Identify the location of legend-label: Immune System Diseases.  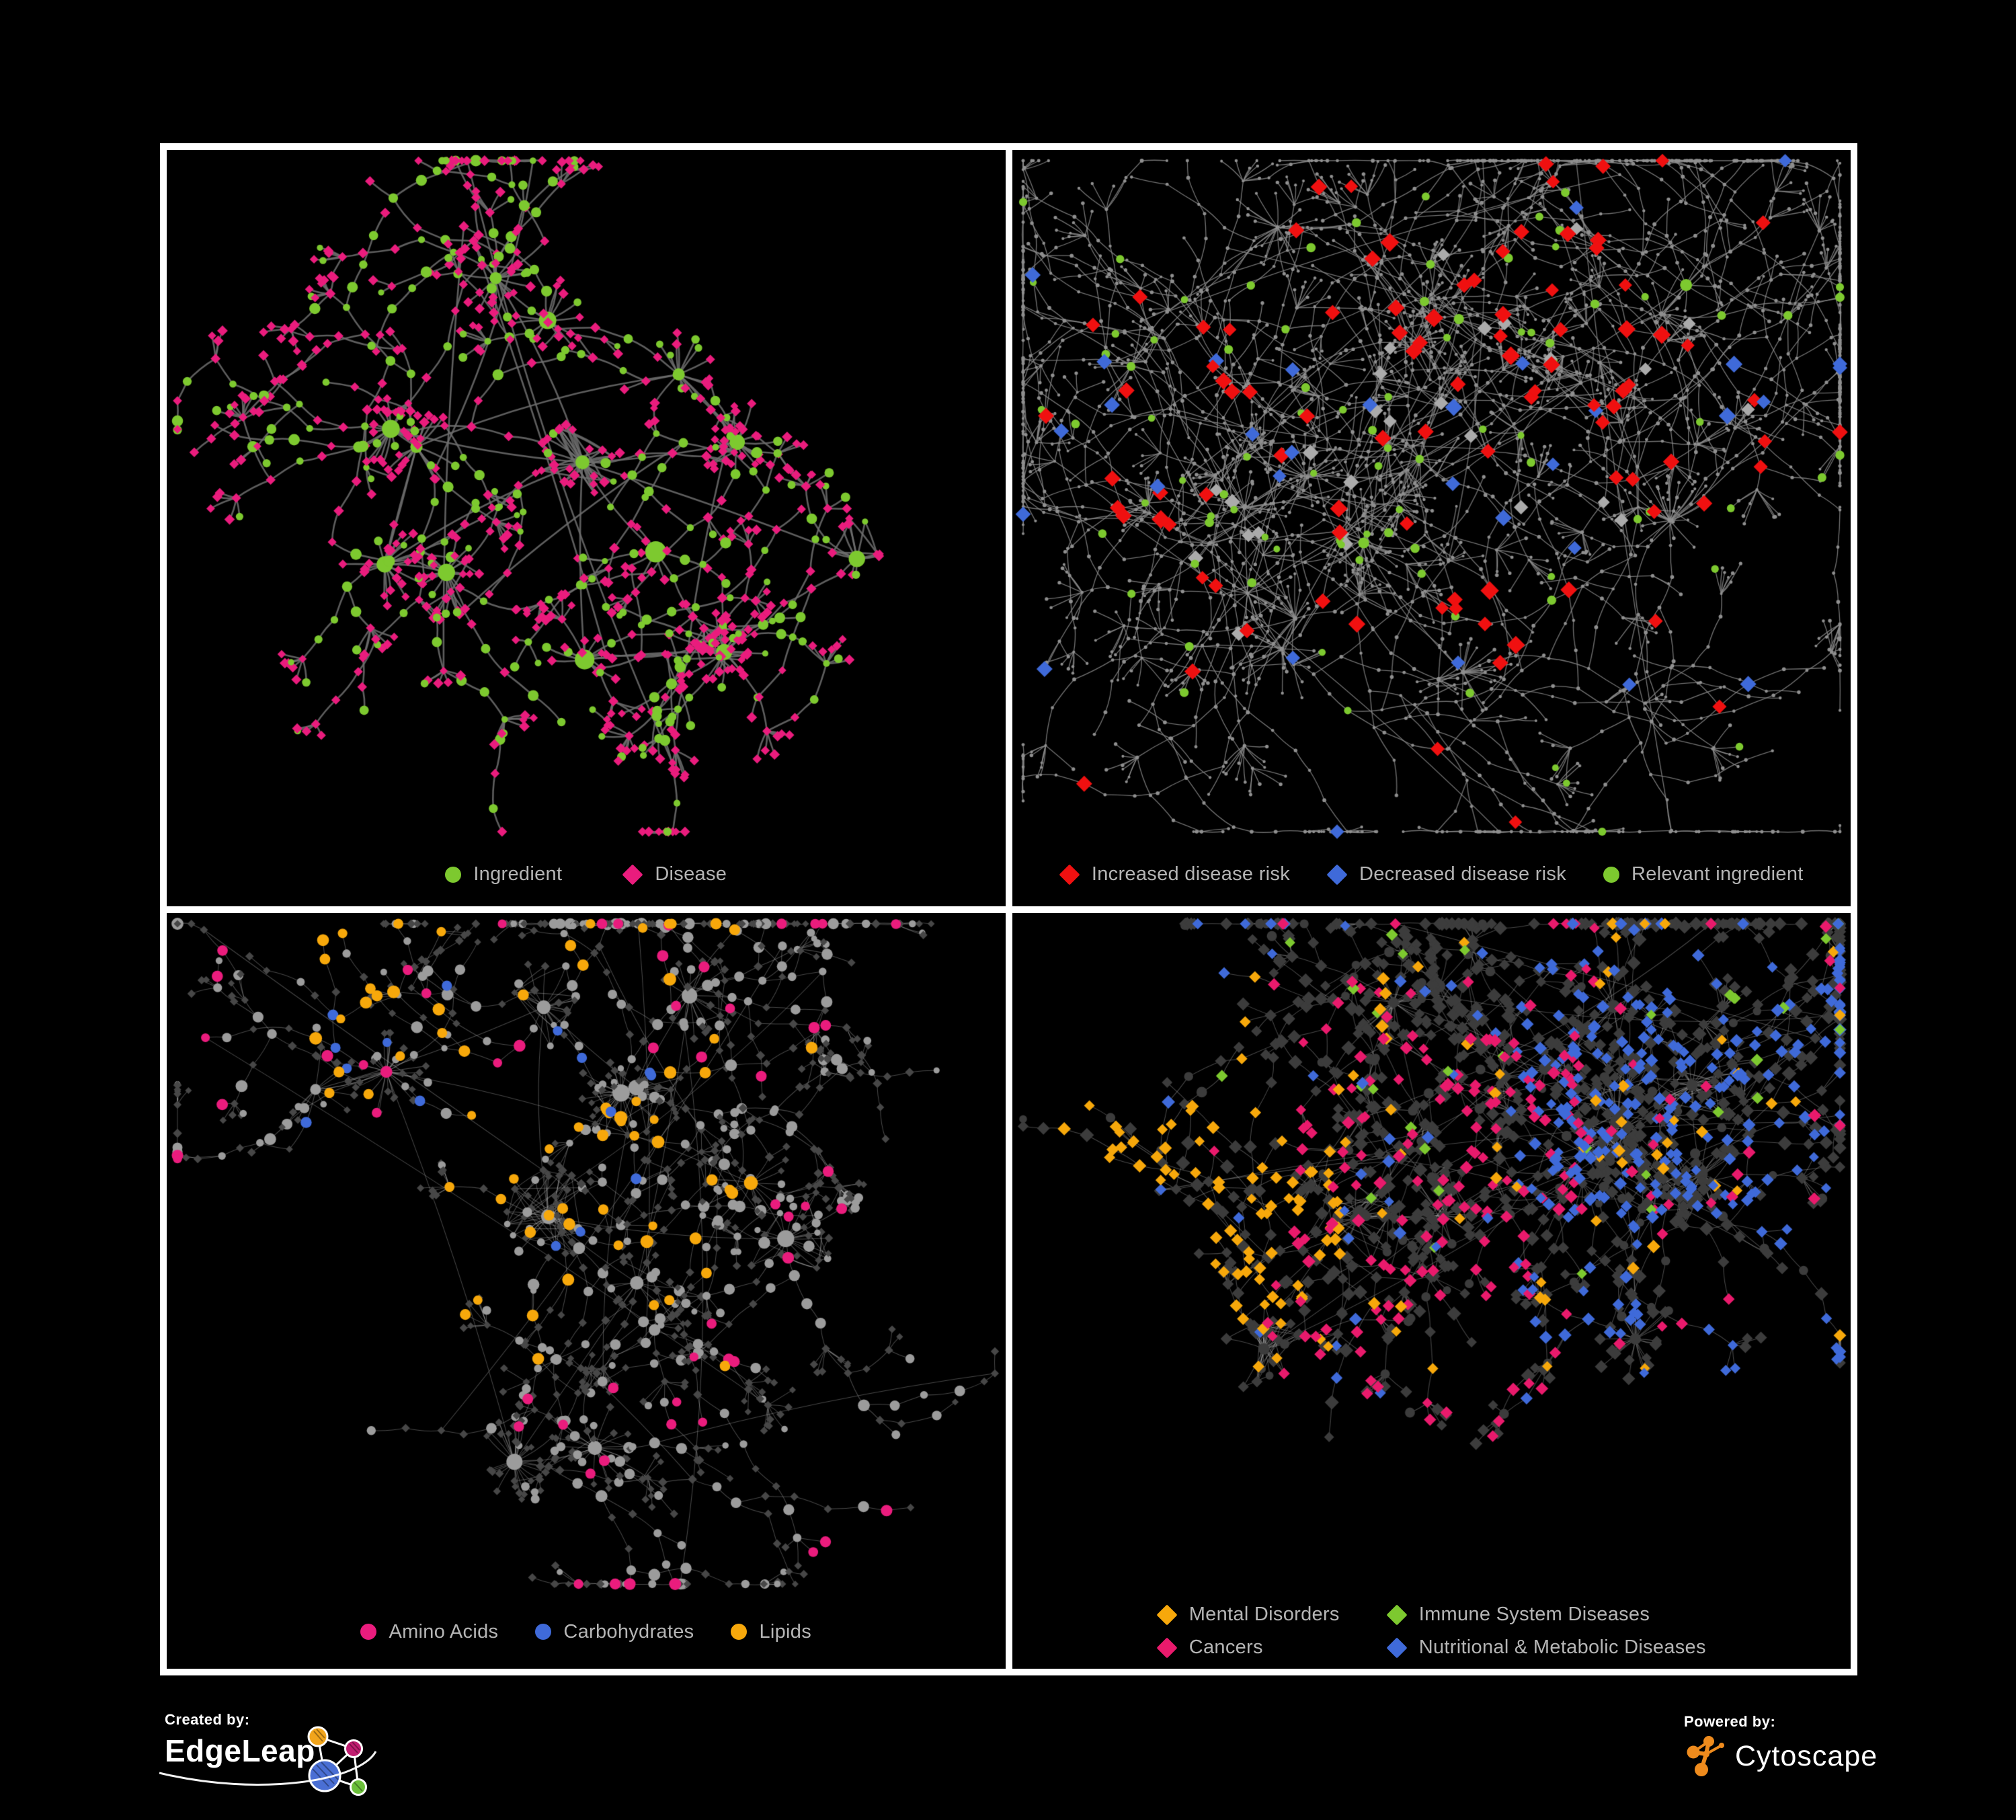
(1534, 1614).